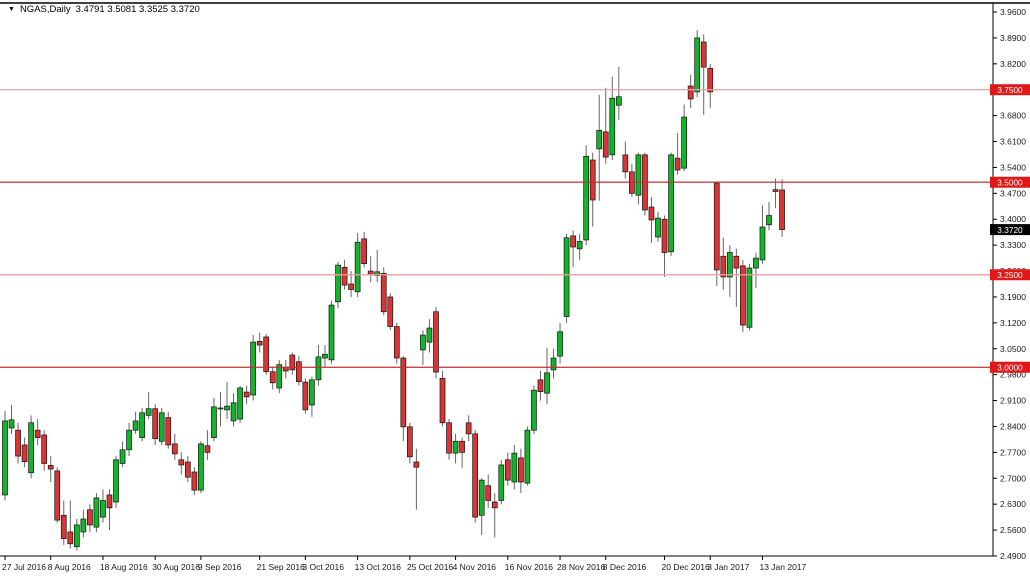  I want to click on price-tick-label: 3.1200, so click(1013, 323).